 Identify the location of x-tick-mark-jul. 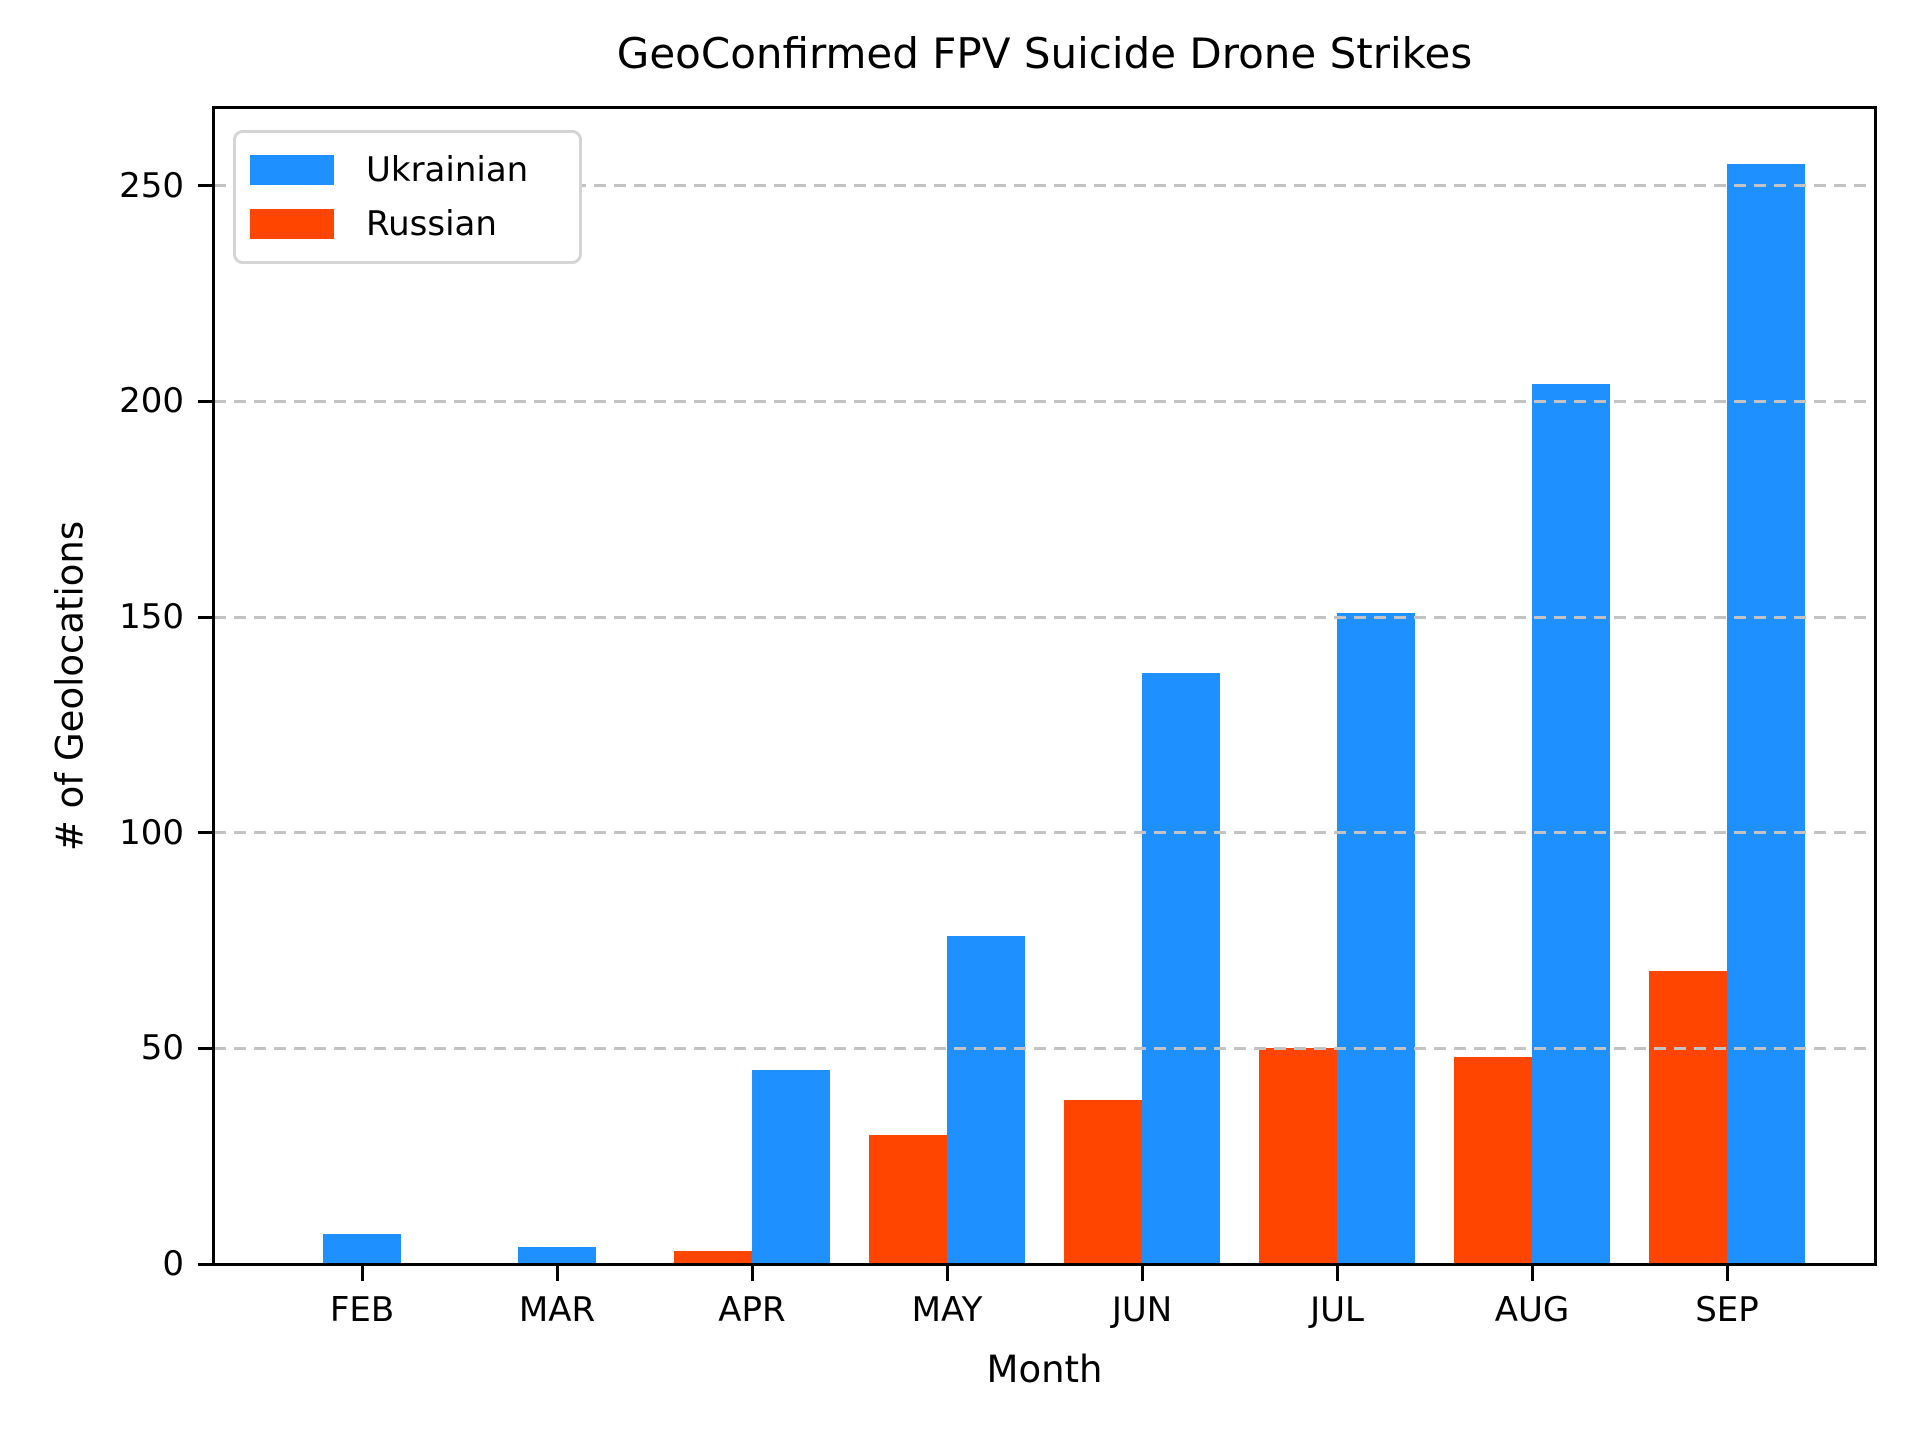
(1337, 1273).